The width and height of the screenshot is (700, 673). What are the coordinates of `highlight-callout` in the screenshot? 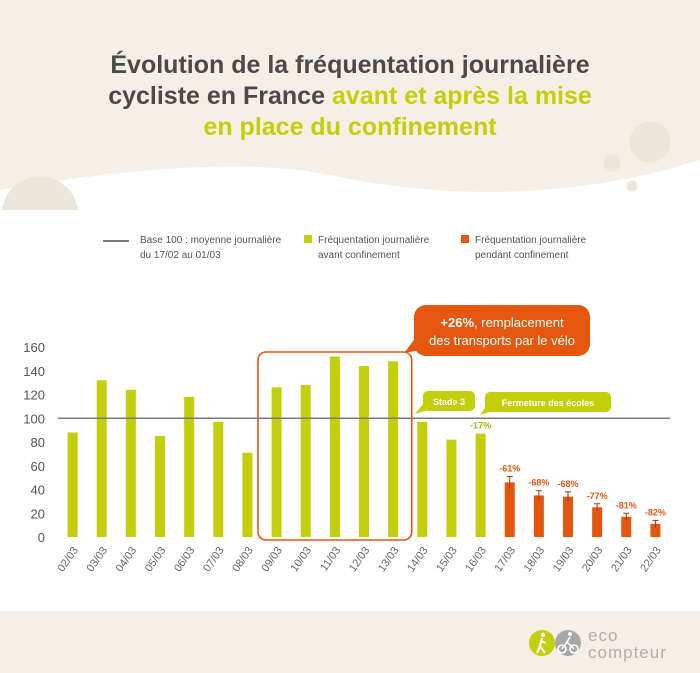 It's located at (502, 330).